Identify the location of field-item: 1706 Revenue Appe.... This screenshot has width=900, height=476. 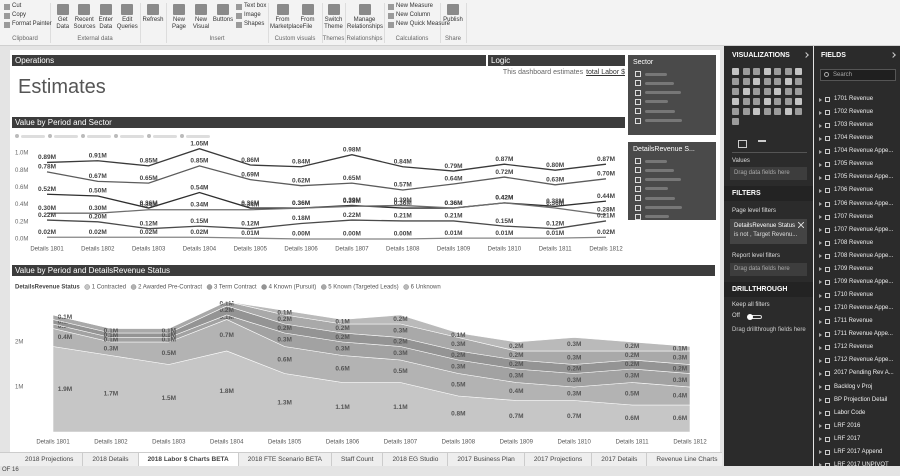
(864, 203).